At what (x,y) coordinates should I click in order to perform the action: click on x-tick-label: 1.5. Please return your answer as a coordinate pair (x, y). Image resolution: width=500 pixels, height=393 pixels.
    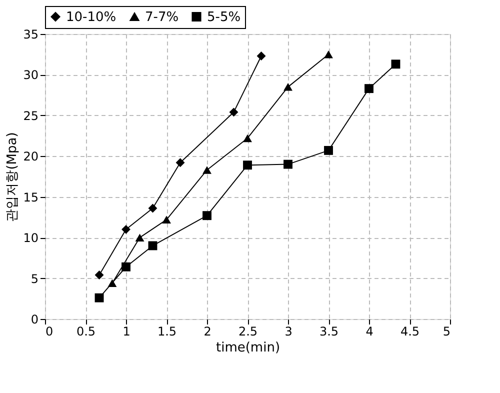
    Looking at the image, I should click on (167, 331).